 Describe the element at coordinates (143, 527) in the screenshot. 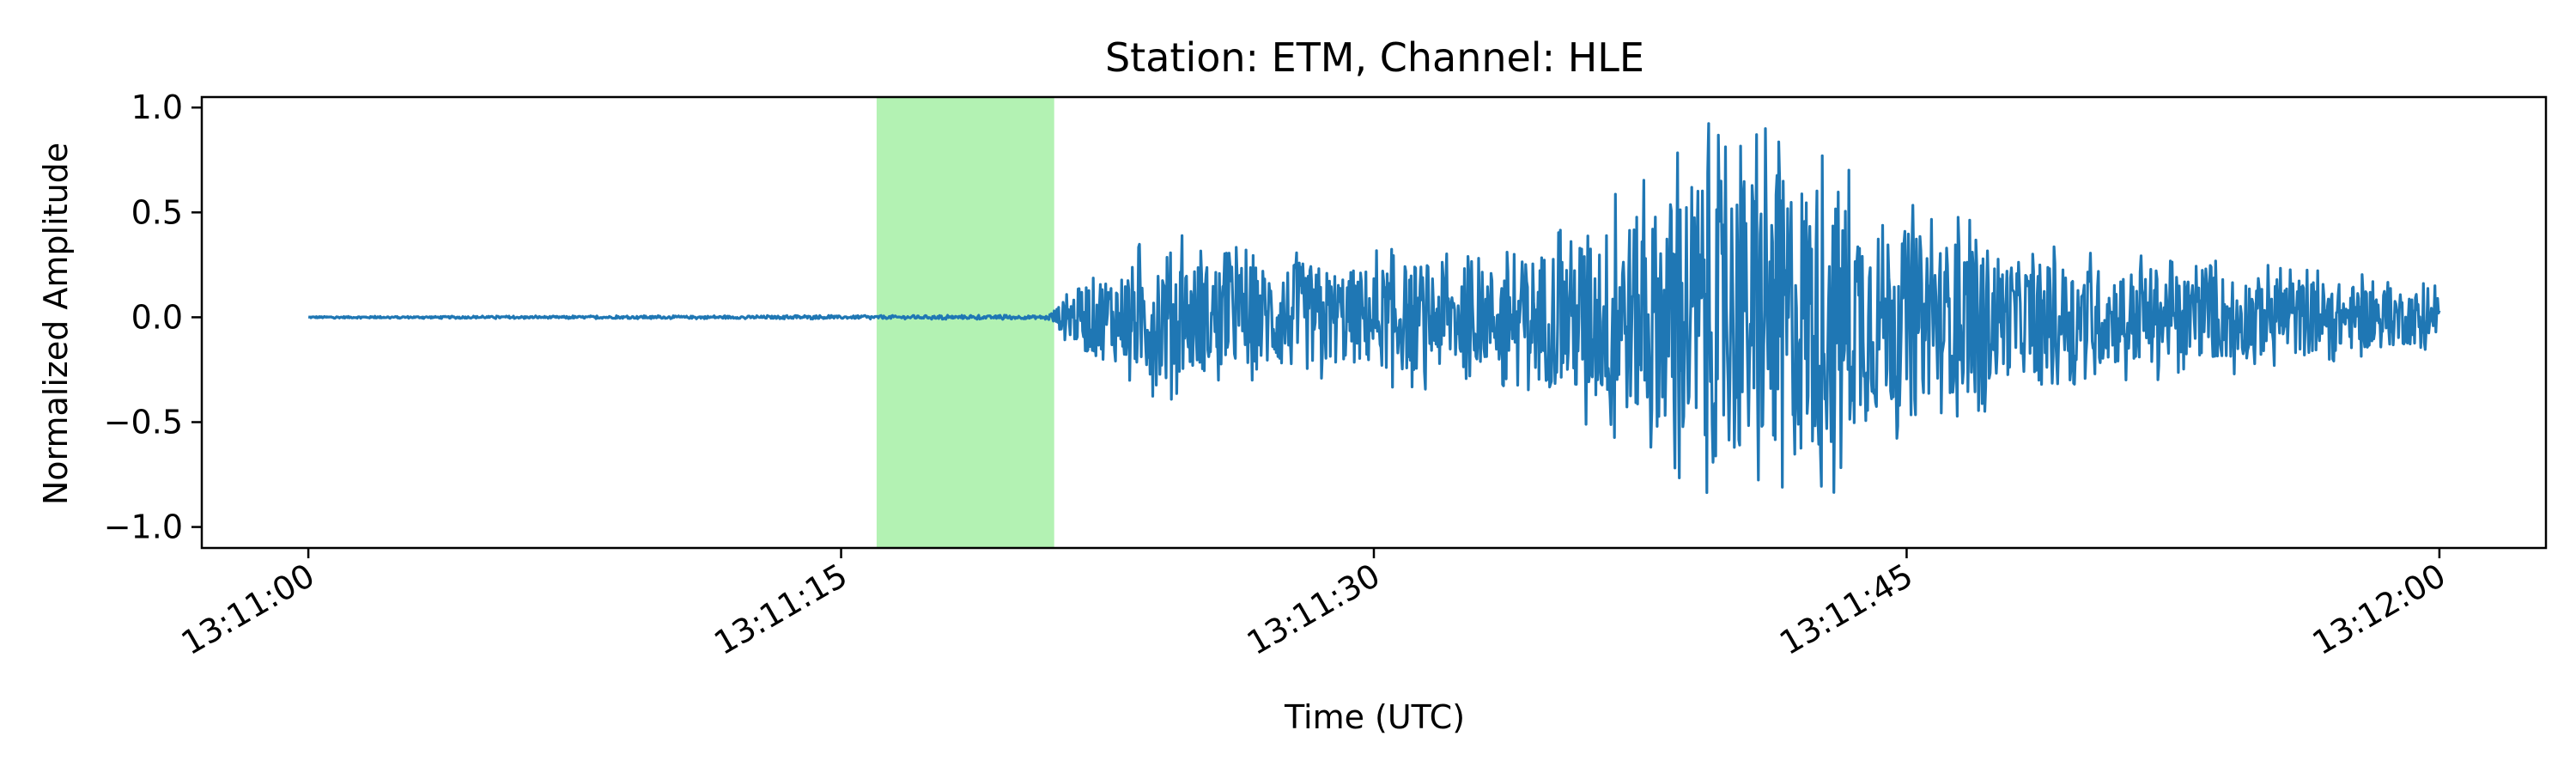

I see `y-tick-label: −1.0` at that location.